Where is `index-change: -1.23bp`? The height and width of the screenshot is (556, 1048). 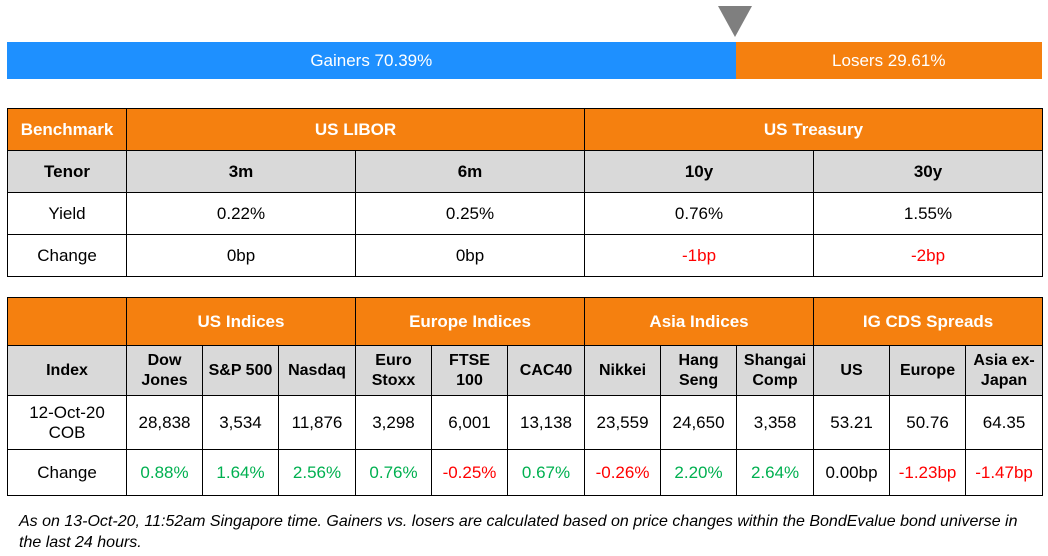 index-change: -1.23bp is located at coordinates (928, 472).